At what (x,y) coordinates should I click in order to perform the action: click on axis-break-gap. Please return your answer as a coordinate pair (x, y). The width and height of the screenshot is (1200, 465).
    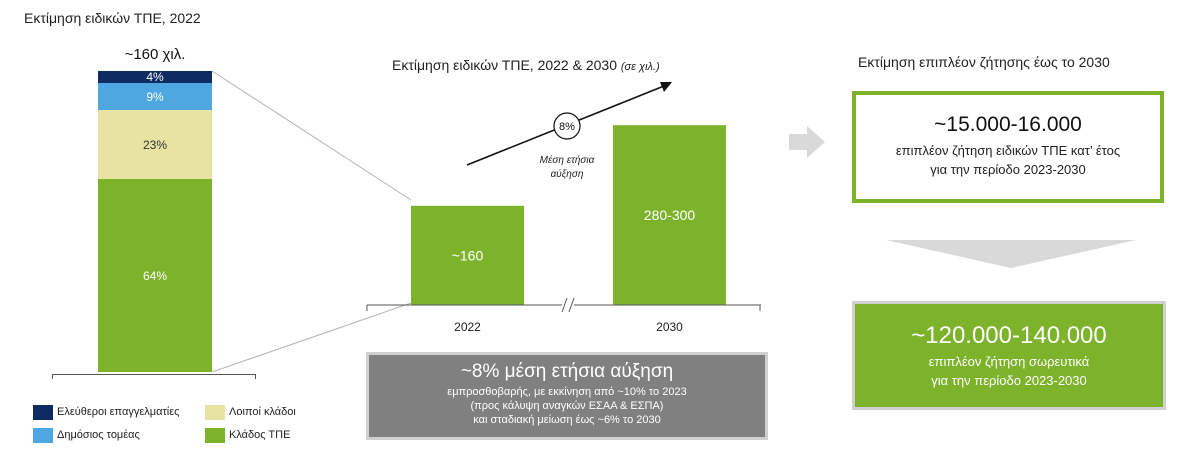
    Looking at the image, I should click on (568, 305).